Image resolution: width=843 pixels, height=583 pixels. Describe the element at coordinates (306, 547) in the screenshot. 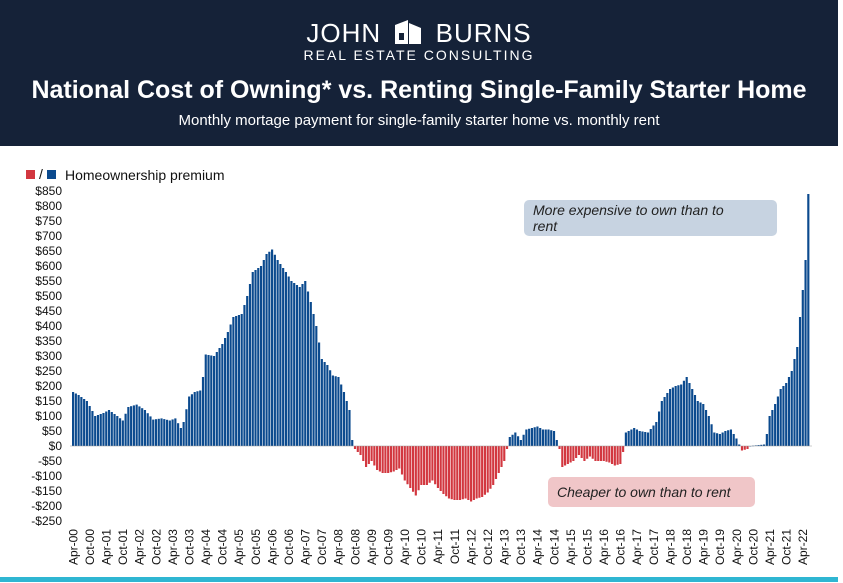

I see `x-tick-label: Apr-07` at that location.